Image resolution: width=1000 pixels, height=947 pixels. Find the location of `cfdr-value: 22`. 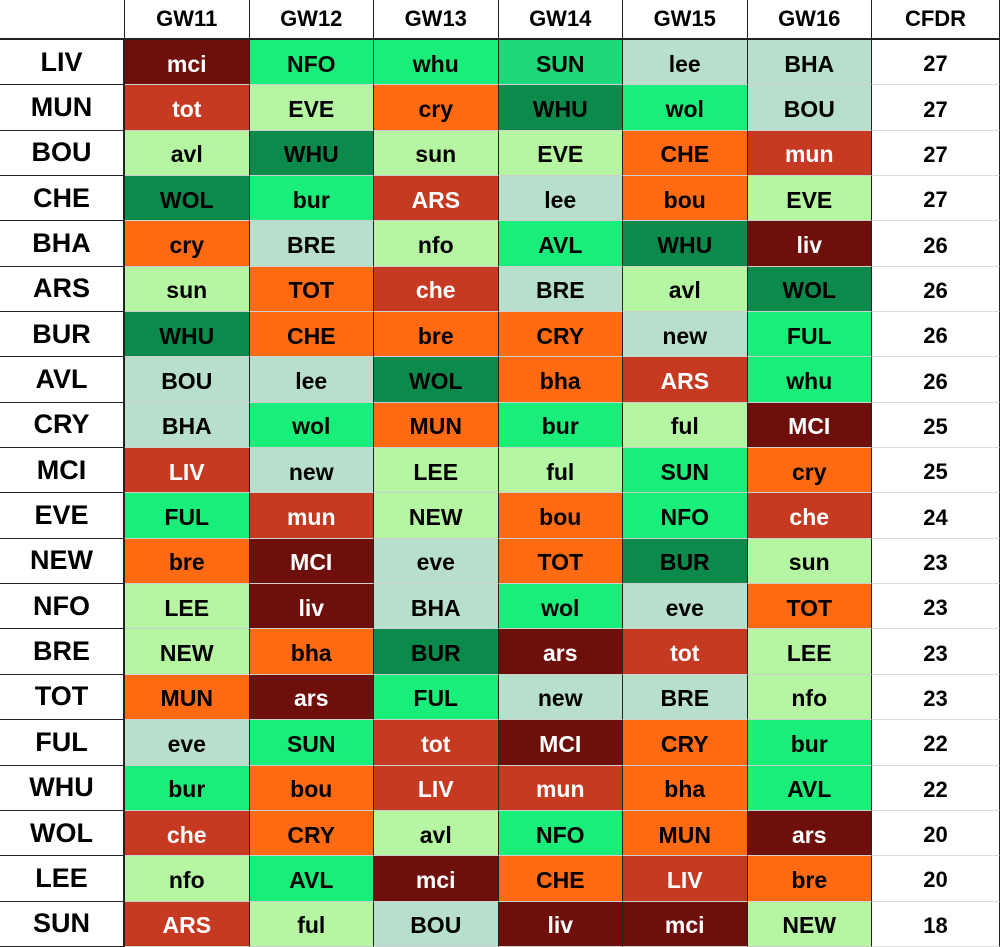

cfdr-value: 22 is located at coordinates (936, 788).